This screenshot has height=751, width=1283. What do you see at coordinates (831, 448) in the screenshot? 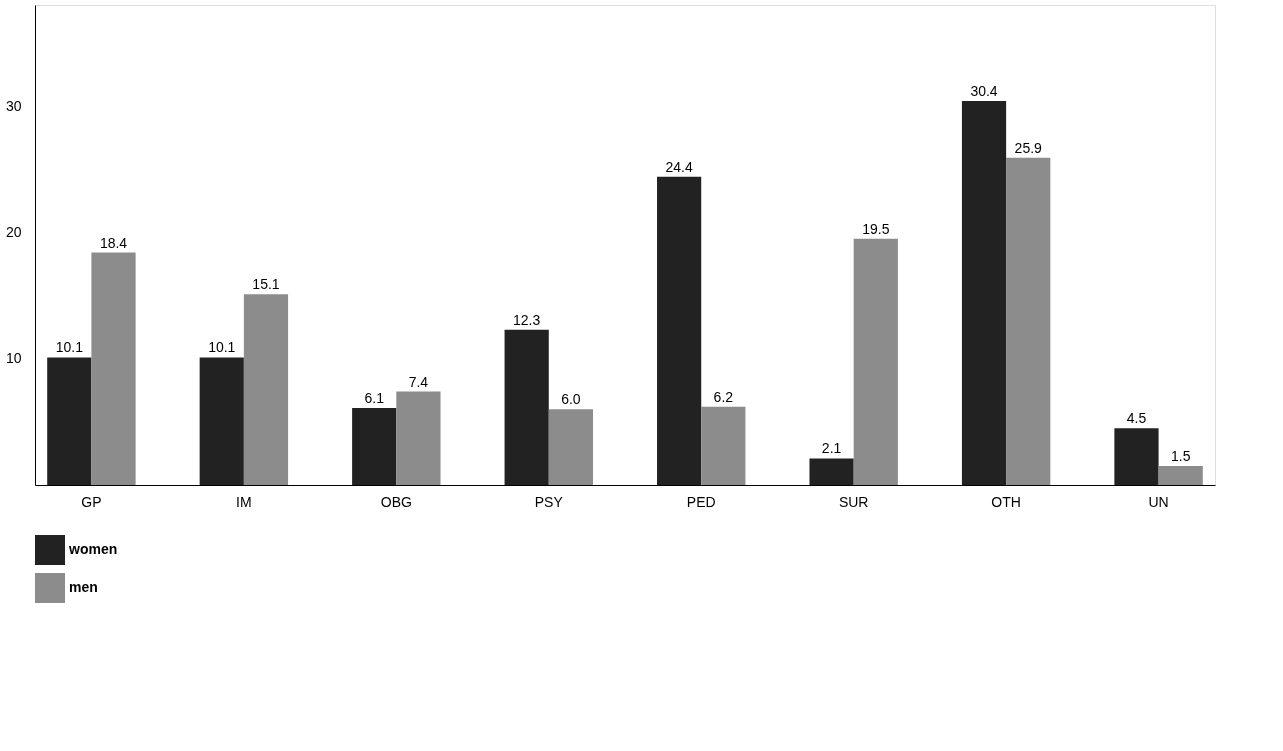
I see `data-label: 2.1` at bounding box center [831, 448].